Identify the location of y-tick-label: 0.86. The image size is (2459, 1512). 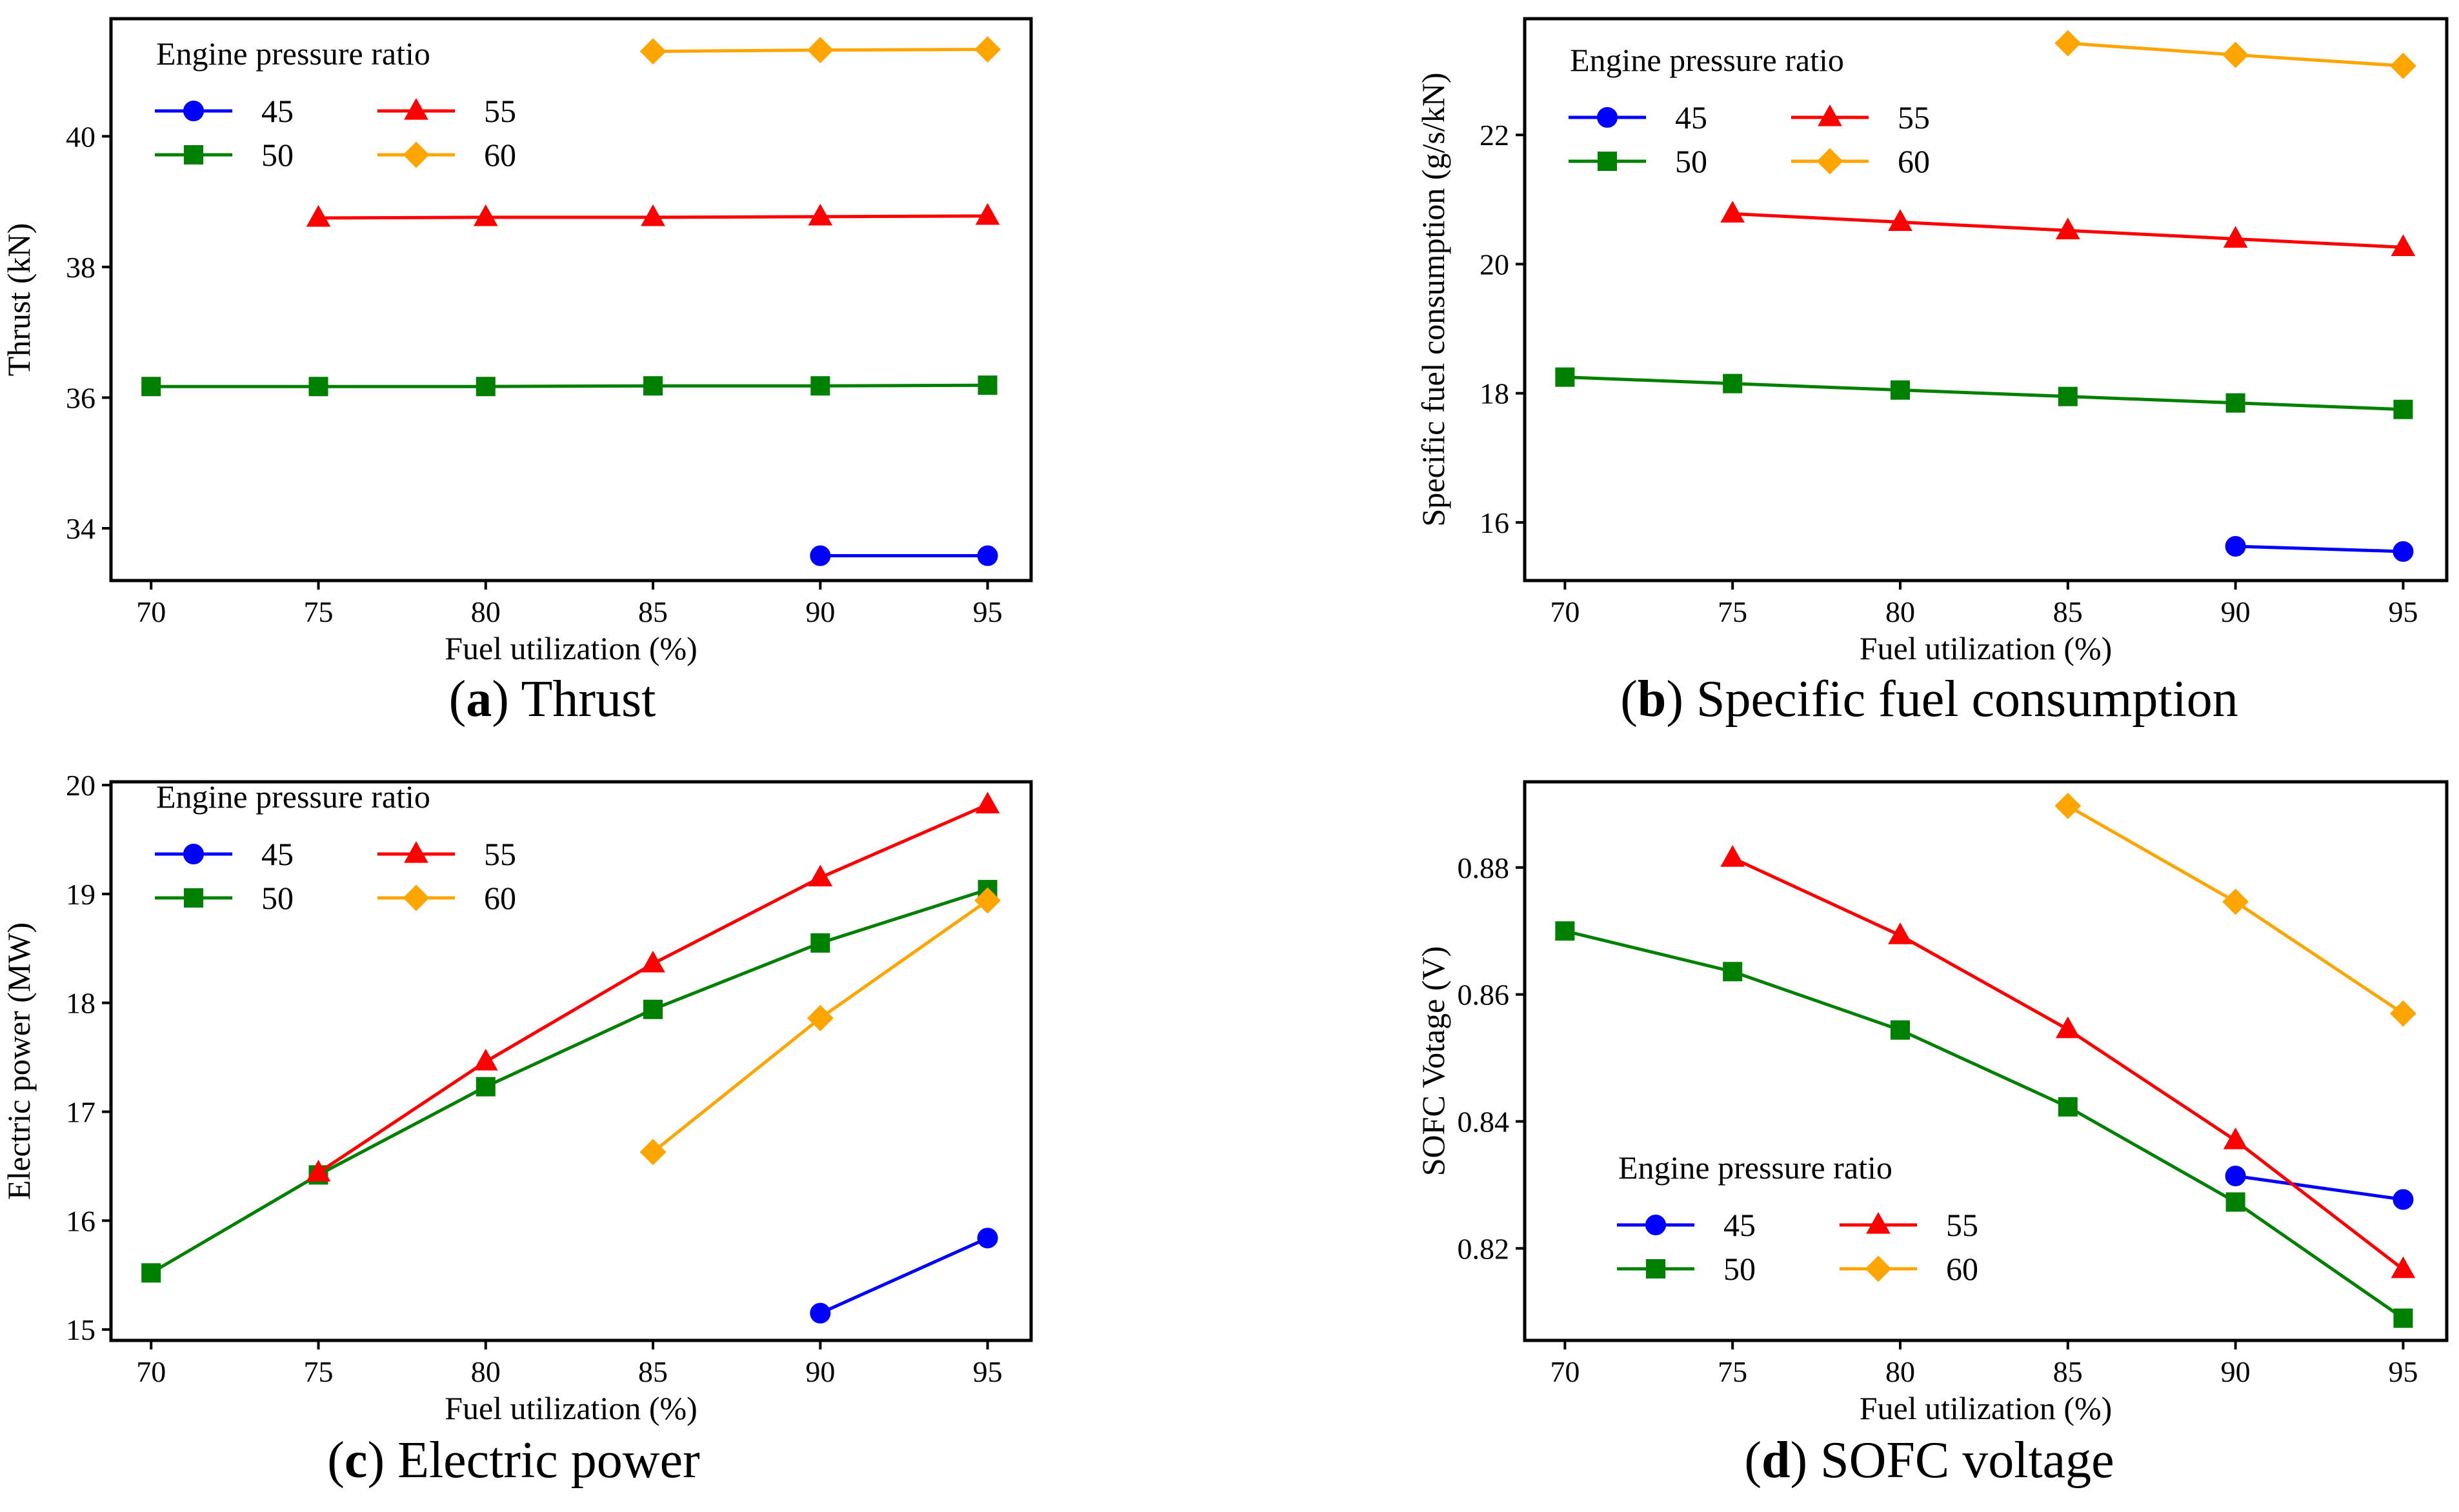
(1484, 995).